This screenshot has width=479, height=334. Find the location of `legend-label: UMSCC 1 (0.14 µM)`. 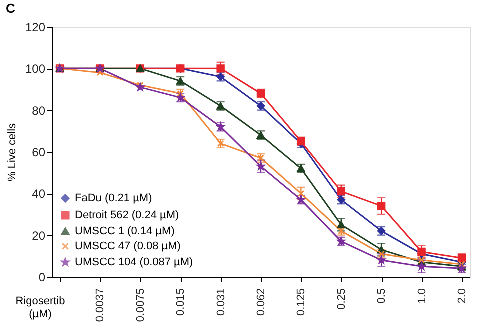

legend-label: UMSCC 1 (0.14 µM) is located at coordinates (125, 232).